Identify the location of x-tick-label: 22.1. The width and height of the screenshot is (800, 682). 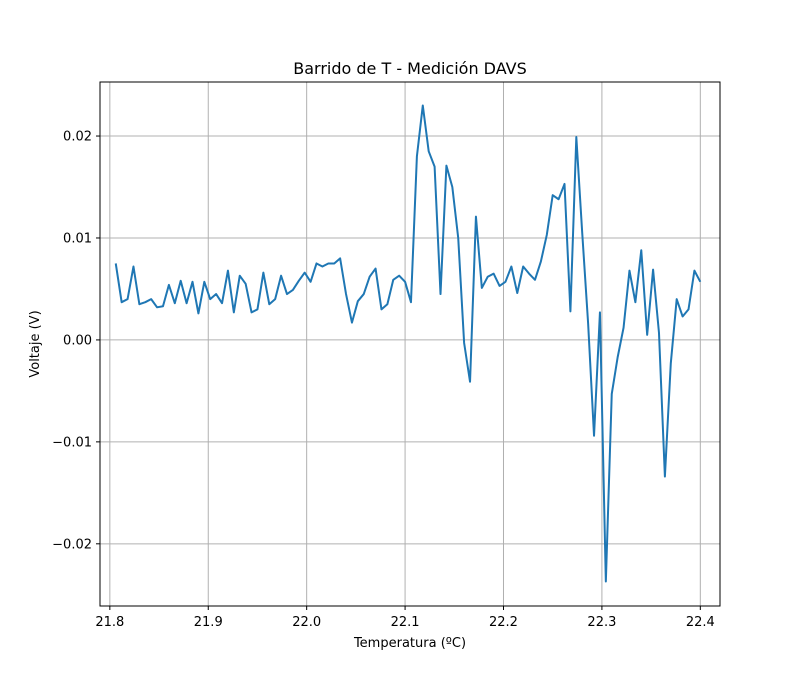
(405, 622).